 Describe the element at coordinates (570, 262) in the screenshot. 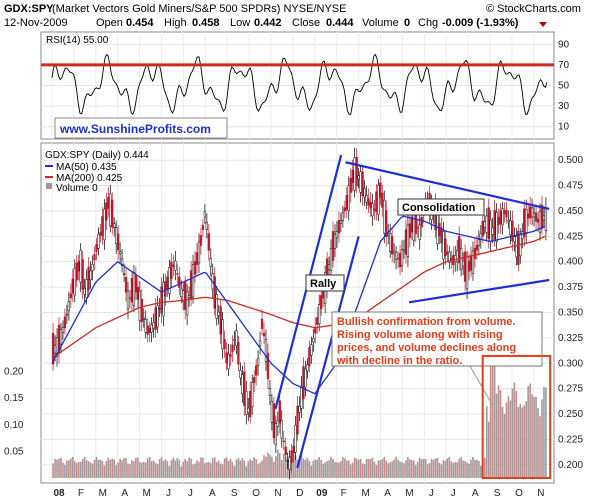

I see `price-tick-label: 0.400` at that location.